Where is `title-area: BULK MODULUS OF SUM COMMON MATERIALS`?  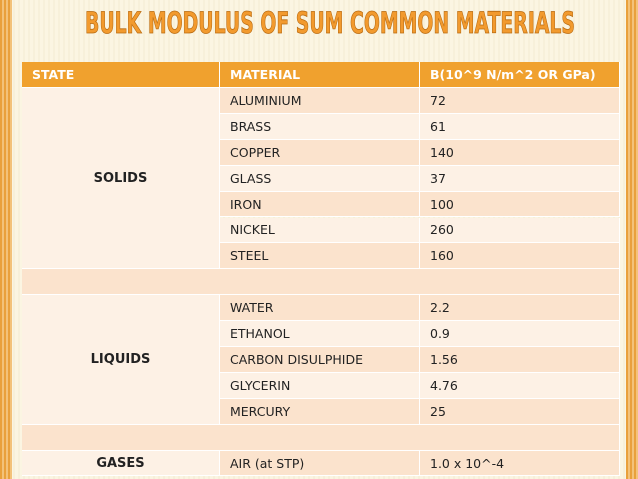 title-area: BULK MODULUS OF SUM COMMON MATERIALS is located at coordinates (330, 23).